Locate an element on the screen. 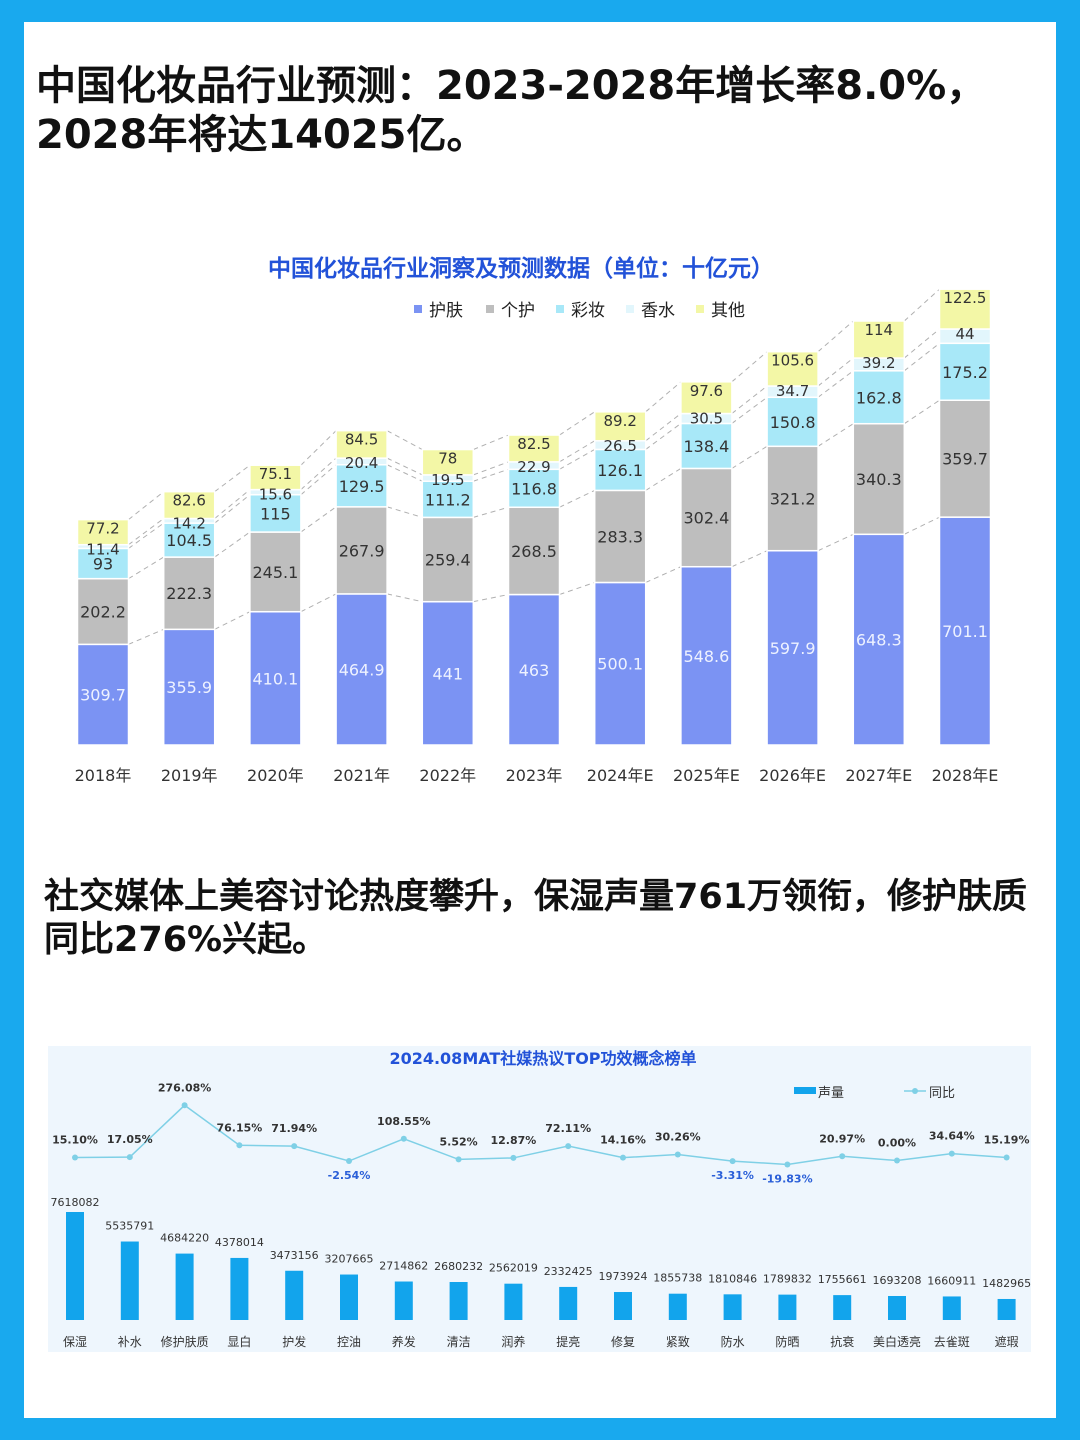 This screenshot has height=1440, width=1080. headline-social-media: 社交媒体上美容讨论热度攀升，保湿声量761万领衔，修护肤质同比276%兴起。 is located at coordinates (536, 918).